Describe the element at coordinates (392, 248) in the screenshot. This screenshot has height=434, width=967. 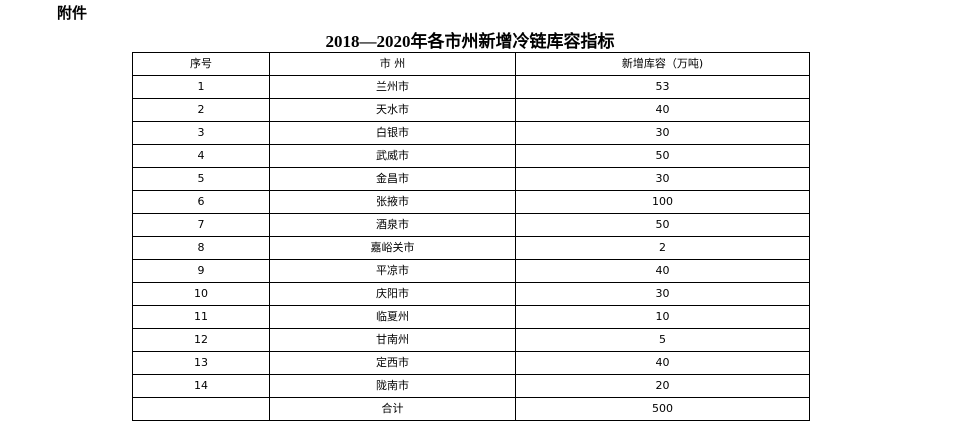
I see `table-cell: 嘉峪关市` at that location.